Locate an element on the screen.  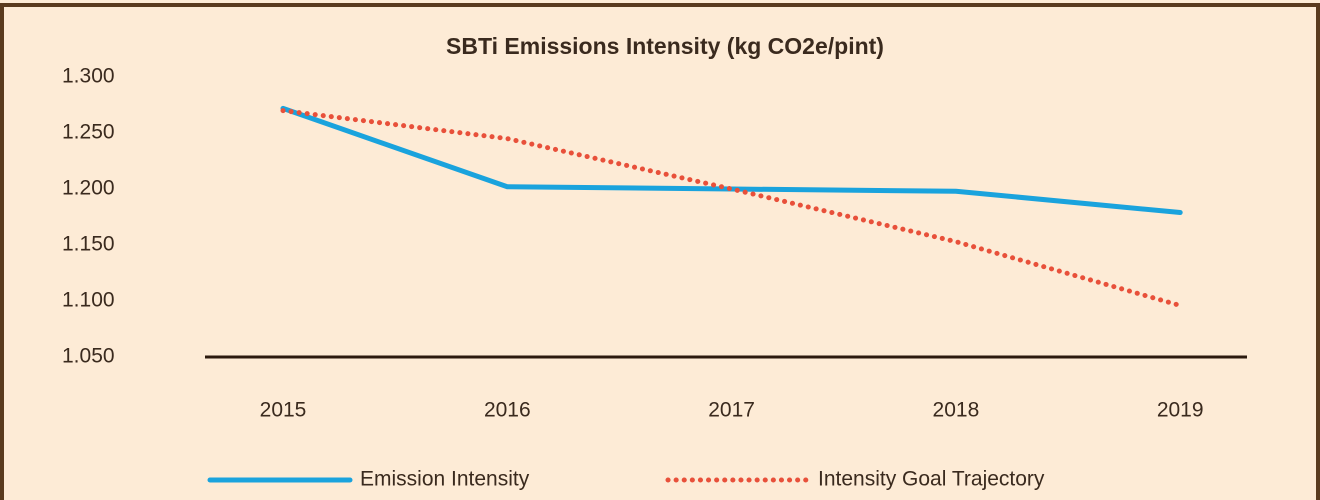
x-tick-label: 2018 is located at coordinates (956, 410).